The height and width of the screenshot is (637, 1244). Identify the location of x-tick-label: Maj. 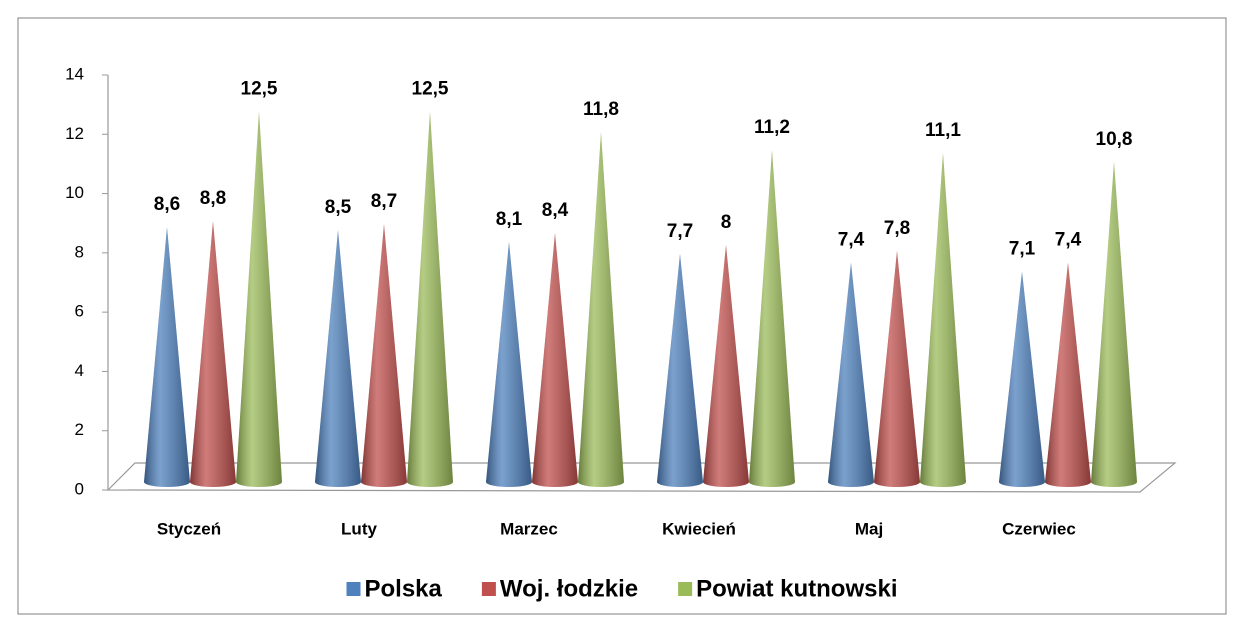
(869, 528).